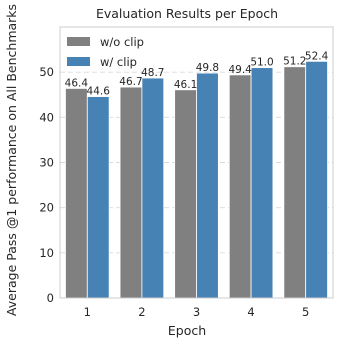 The height and width of the screenshot is (342, 339). Describe the element at coordinates (141, 312) in the screenshot. I see `x-tick-label: 2` at that location.